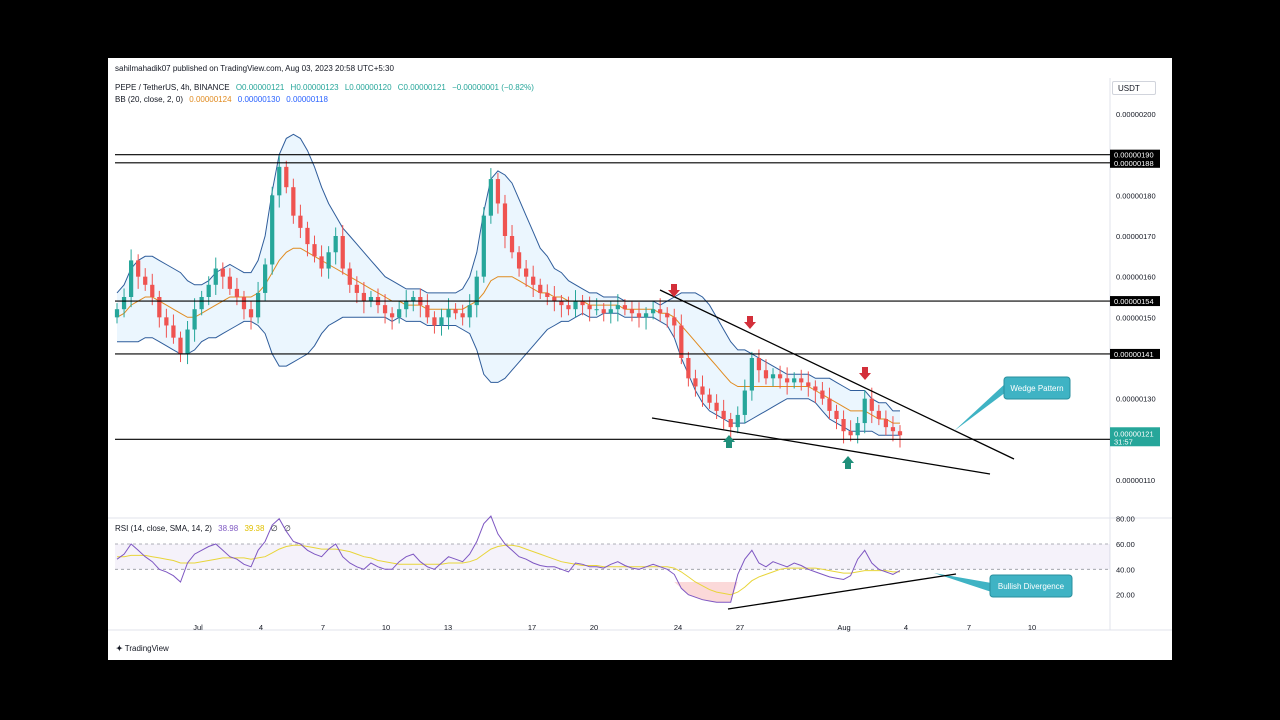 Image resolution: width=1280 pixels, height=720 pixels. Describe the element at coordinates (1136, 399) in the screenshot. I see `price-tick-label: 0.00000130` at that location.